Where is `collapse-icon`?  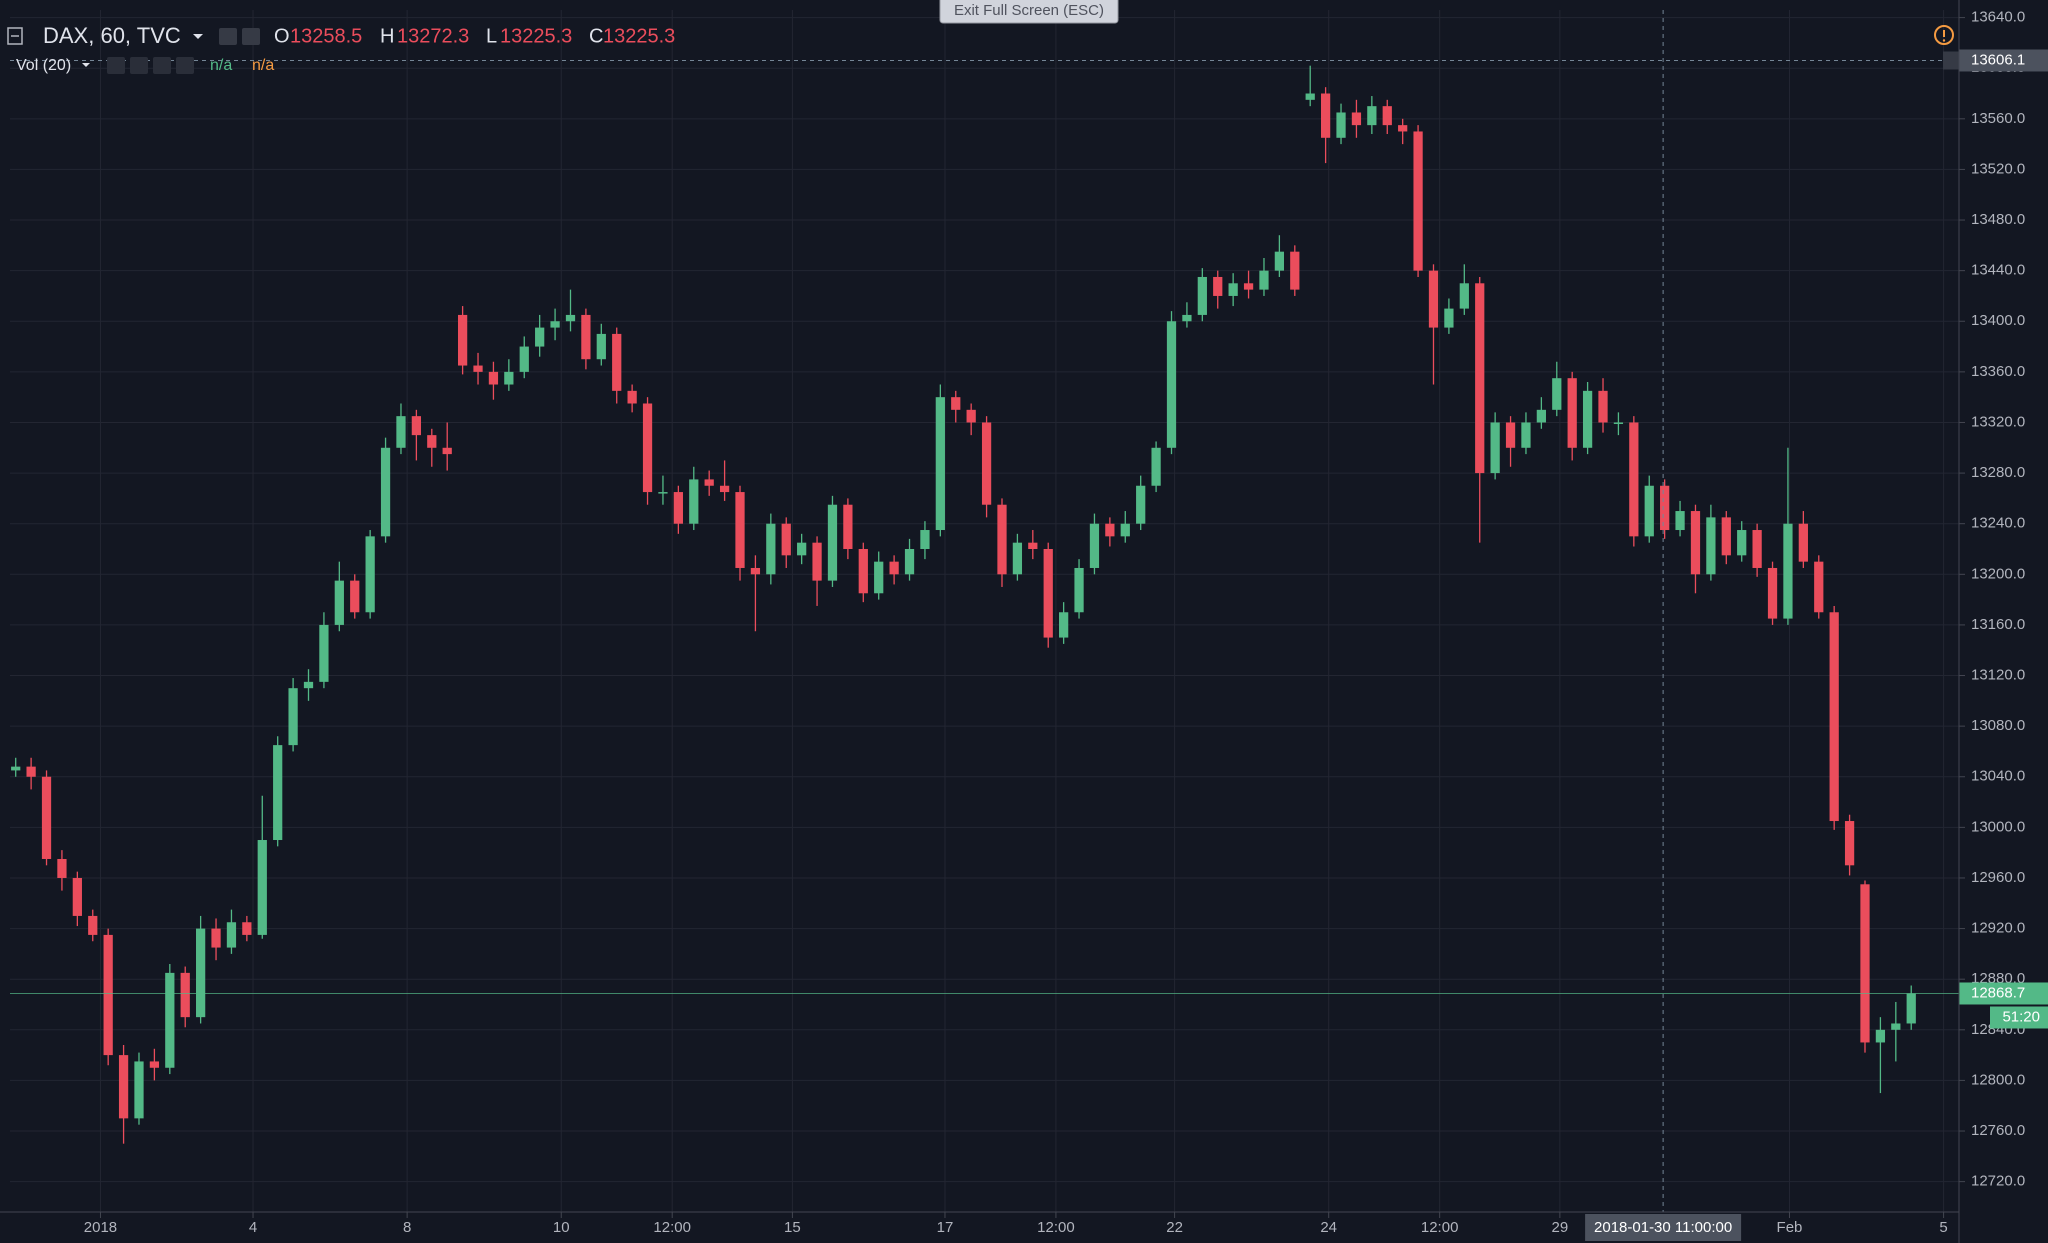
collapse-icon is located at coordinates (15, 36).